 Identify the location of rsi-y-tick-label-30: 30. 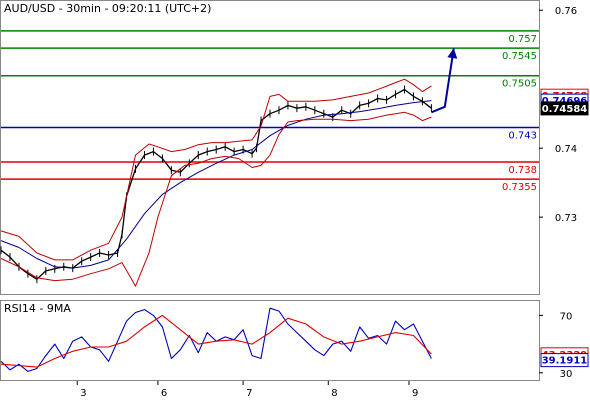
(566, 374).